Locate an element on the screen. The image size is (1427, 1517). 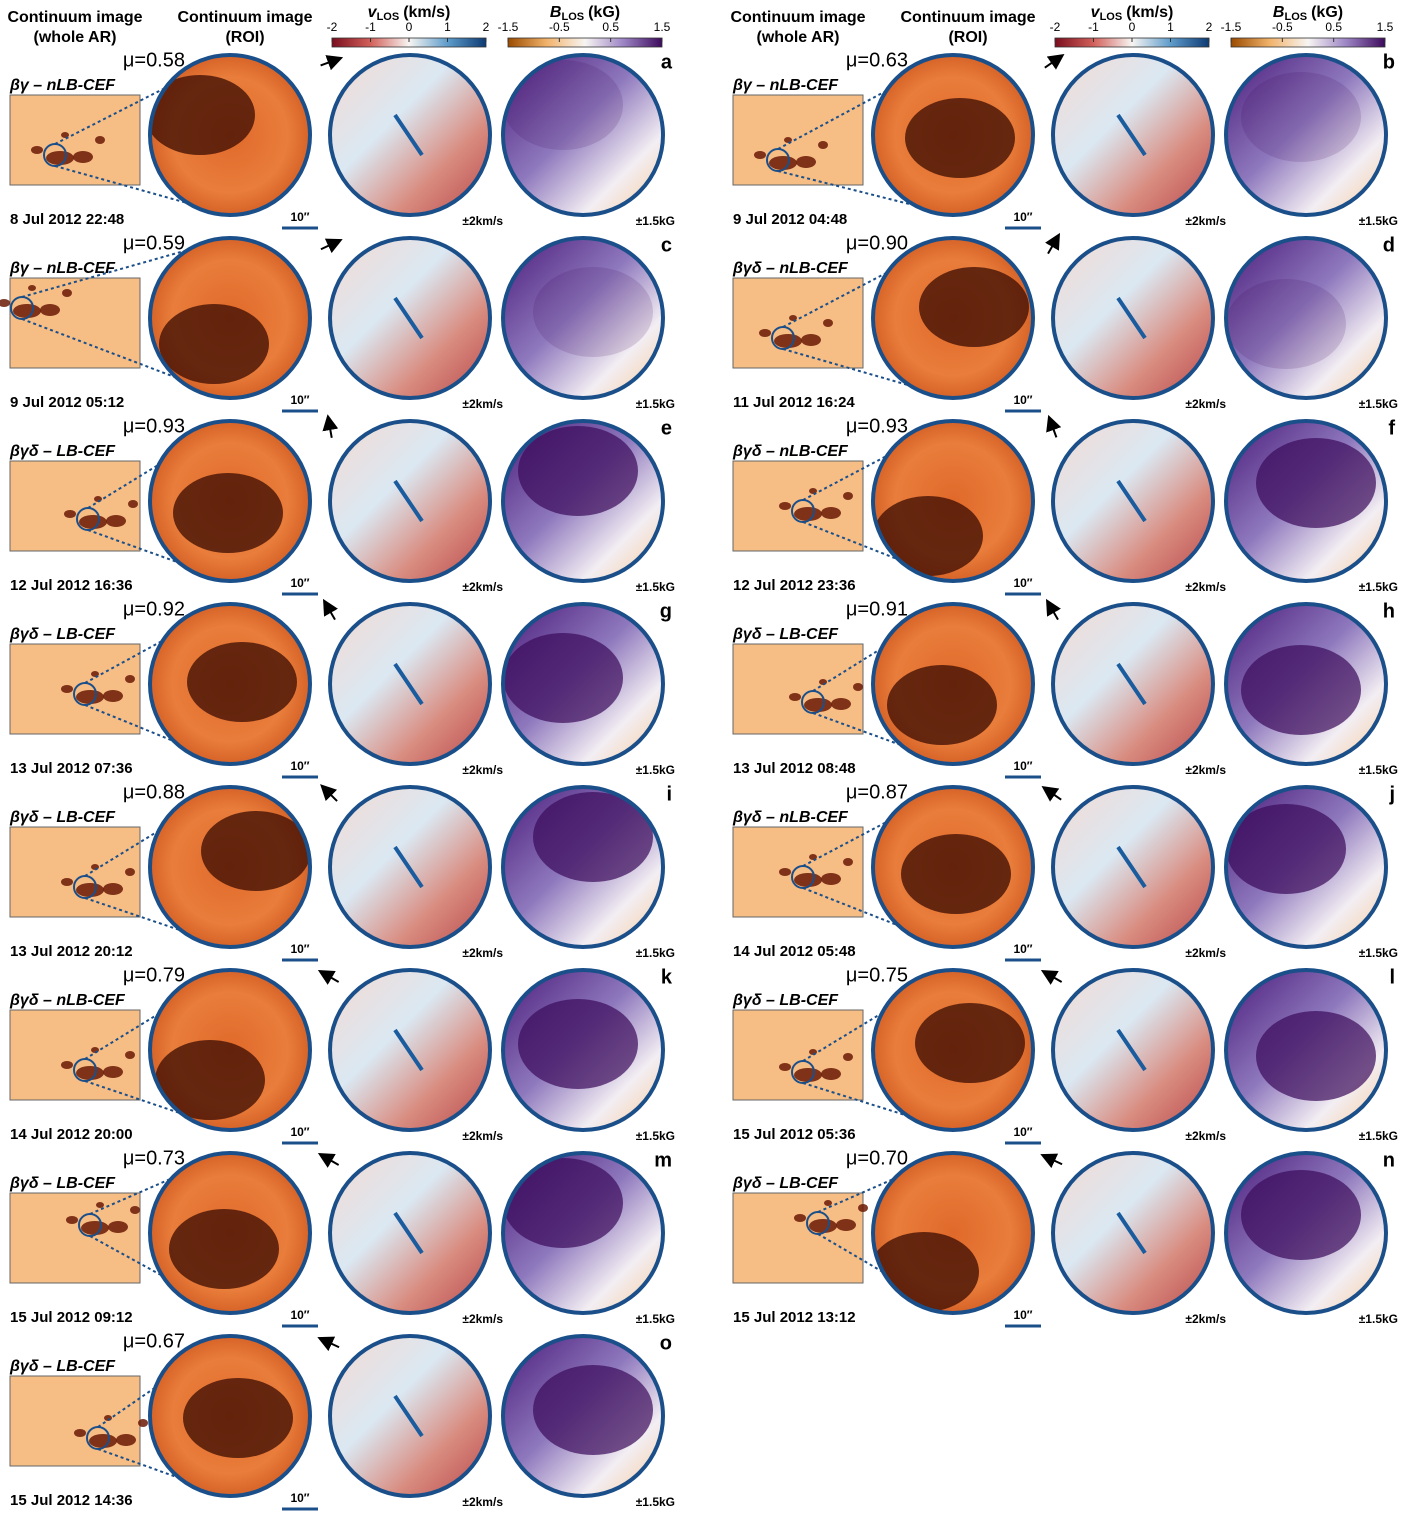
column-title: (ROI) is located at coordinates (967, 37).